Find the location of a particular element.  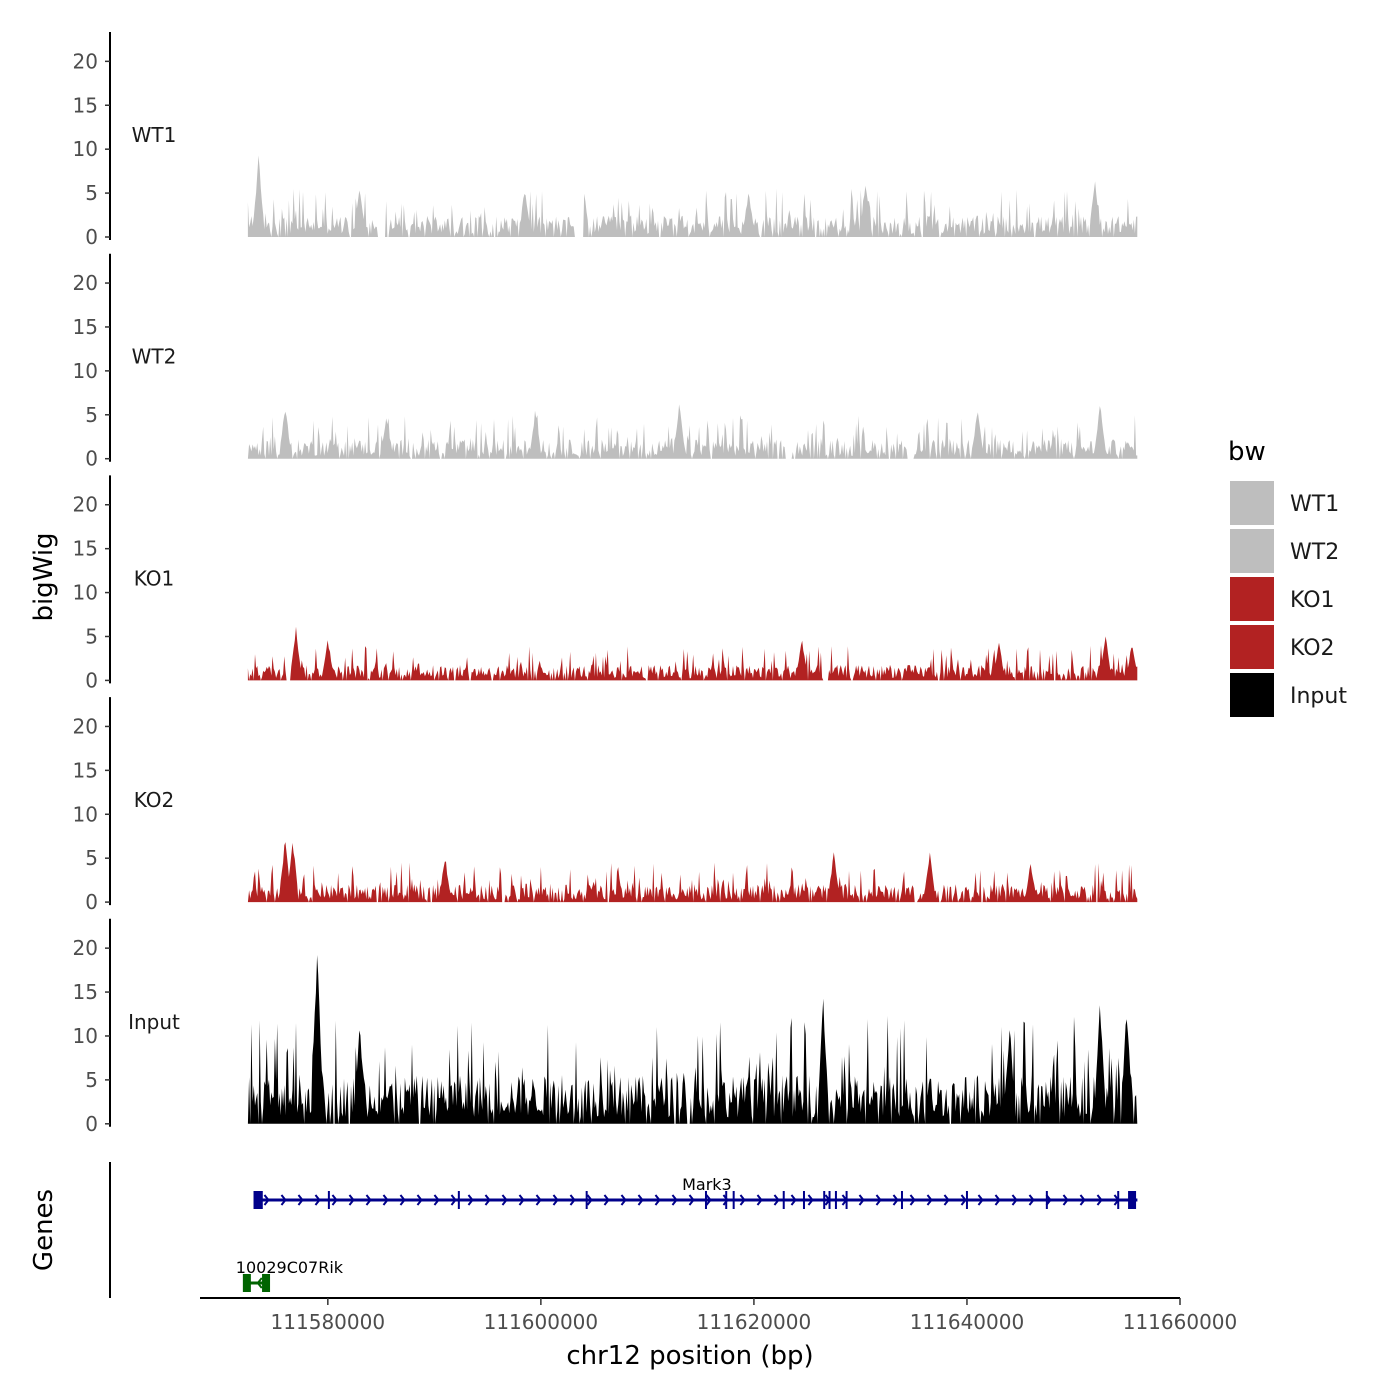

signal-area-wt1 is located at coordinates (692, 196).